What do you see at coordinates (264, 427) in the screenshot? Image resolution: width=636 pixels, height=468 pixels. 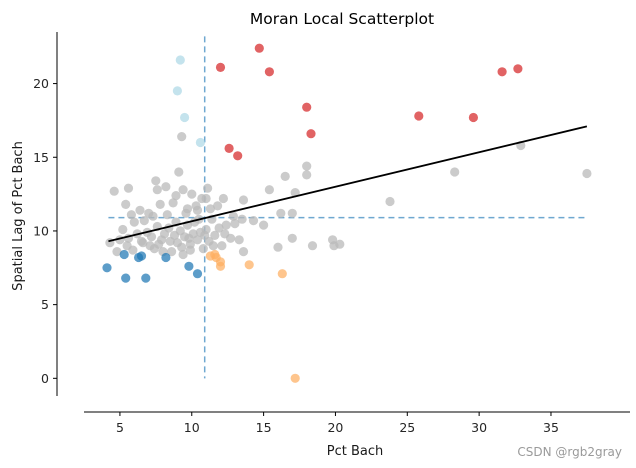 I see `x-tick-label: 15` at bounding box center [264, 427].